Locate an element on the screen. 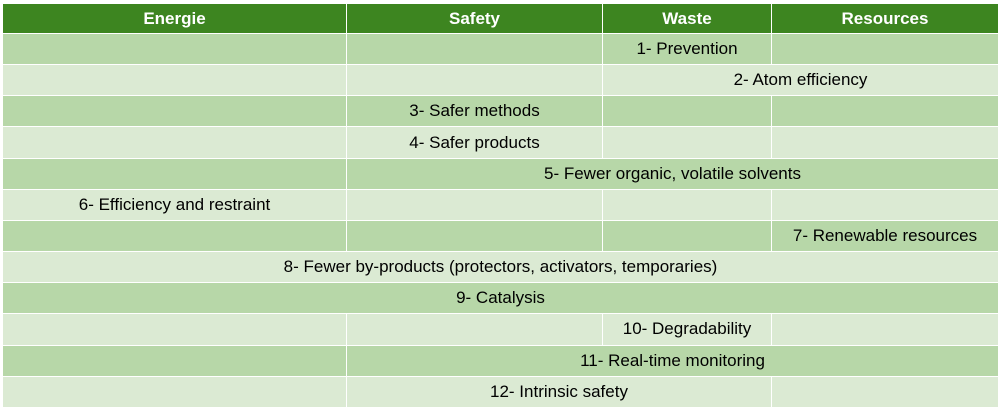  table-cell: 7- Renewable resources is located at coordinates (885, 236).